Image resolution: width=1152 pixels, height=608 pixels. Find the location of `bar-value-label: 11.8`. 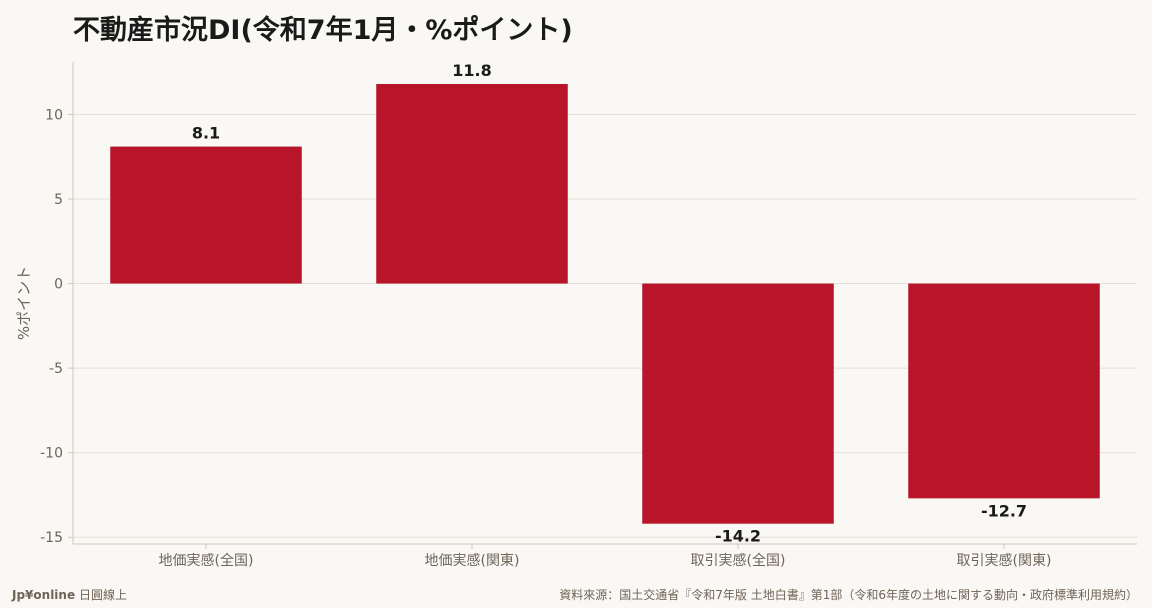

bar-value-label: 11.8 is located at coordinates (471, 70).